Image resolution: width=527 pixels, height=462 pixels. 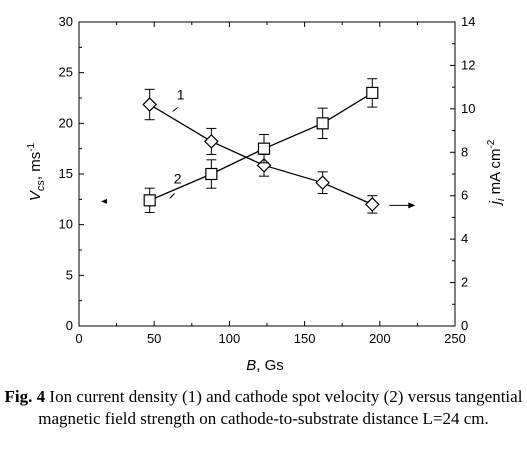 I want to click on x-tick-label: 200, so click(x=380, y=338).